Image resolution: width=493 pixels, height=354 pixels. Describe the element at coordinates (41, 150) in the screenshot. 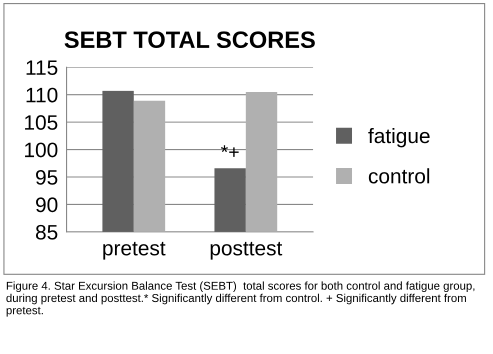

I see `y-tick-label: 100` at that location.